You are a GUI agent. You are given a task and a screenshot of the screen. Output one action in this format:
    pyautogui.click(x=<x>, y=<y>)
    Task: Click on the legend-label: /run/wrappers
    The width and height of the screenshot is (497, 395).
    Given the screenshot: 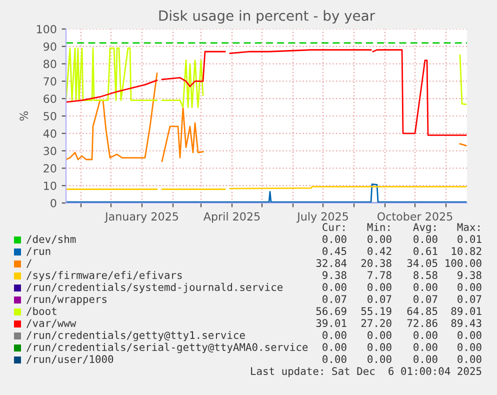 What is the action you would take?
    pyautogui.click(x=66, y=300)
    